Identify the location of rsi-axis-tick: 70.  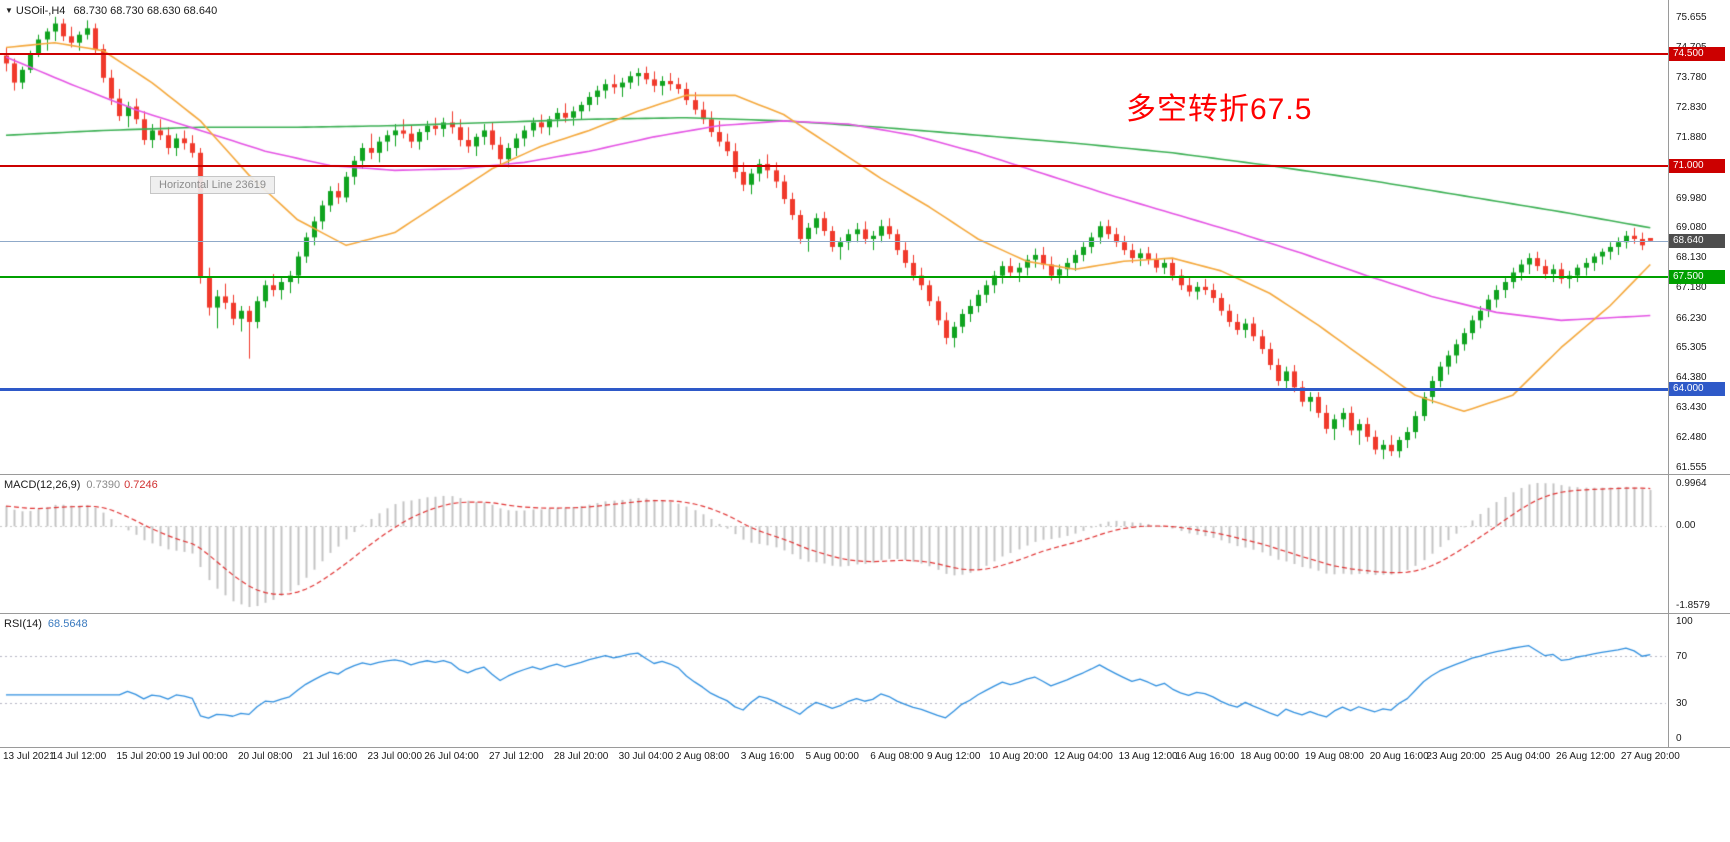
(1682, 656).